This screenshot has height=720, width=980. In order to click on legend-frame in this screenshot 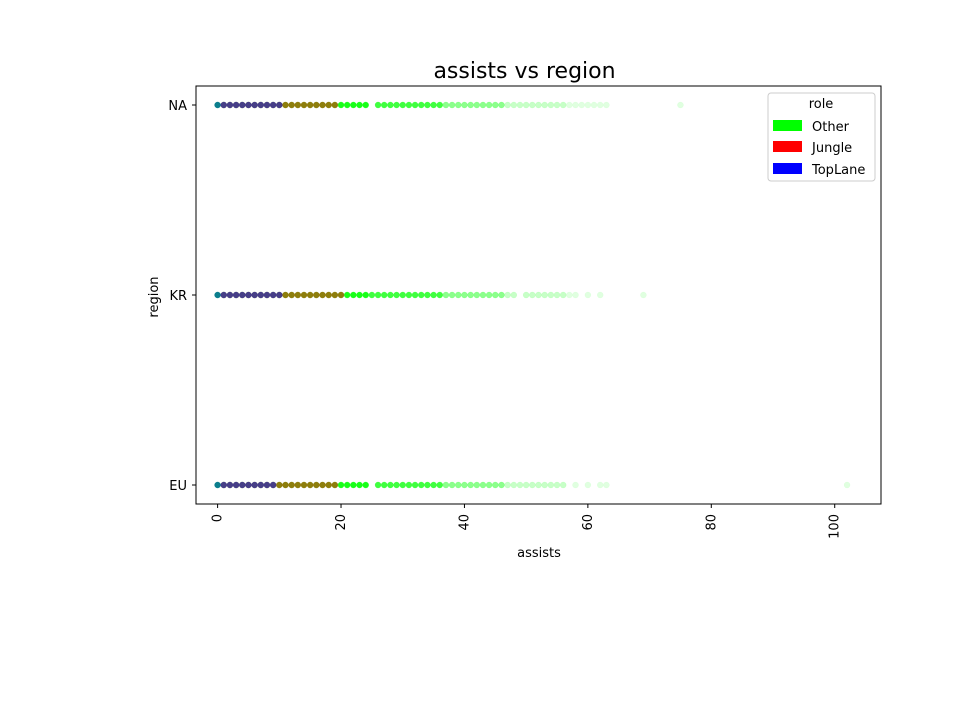, I will do `click(821, 137)`.